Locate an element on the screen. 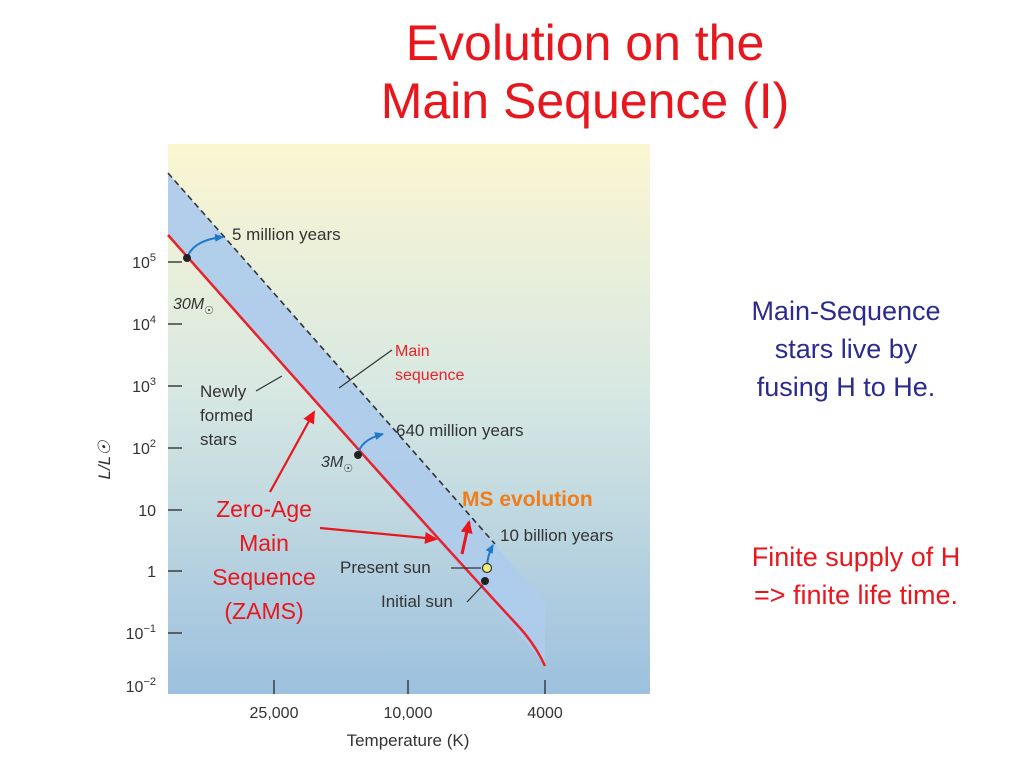 The height and width of the screenshot is (768, 1024). label-present-sun: Present sun is located at coordinates (385, 567).